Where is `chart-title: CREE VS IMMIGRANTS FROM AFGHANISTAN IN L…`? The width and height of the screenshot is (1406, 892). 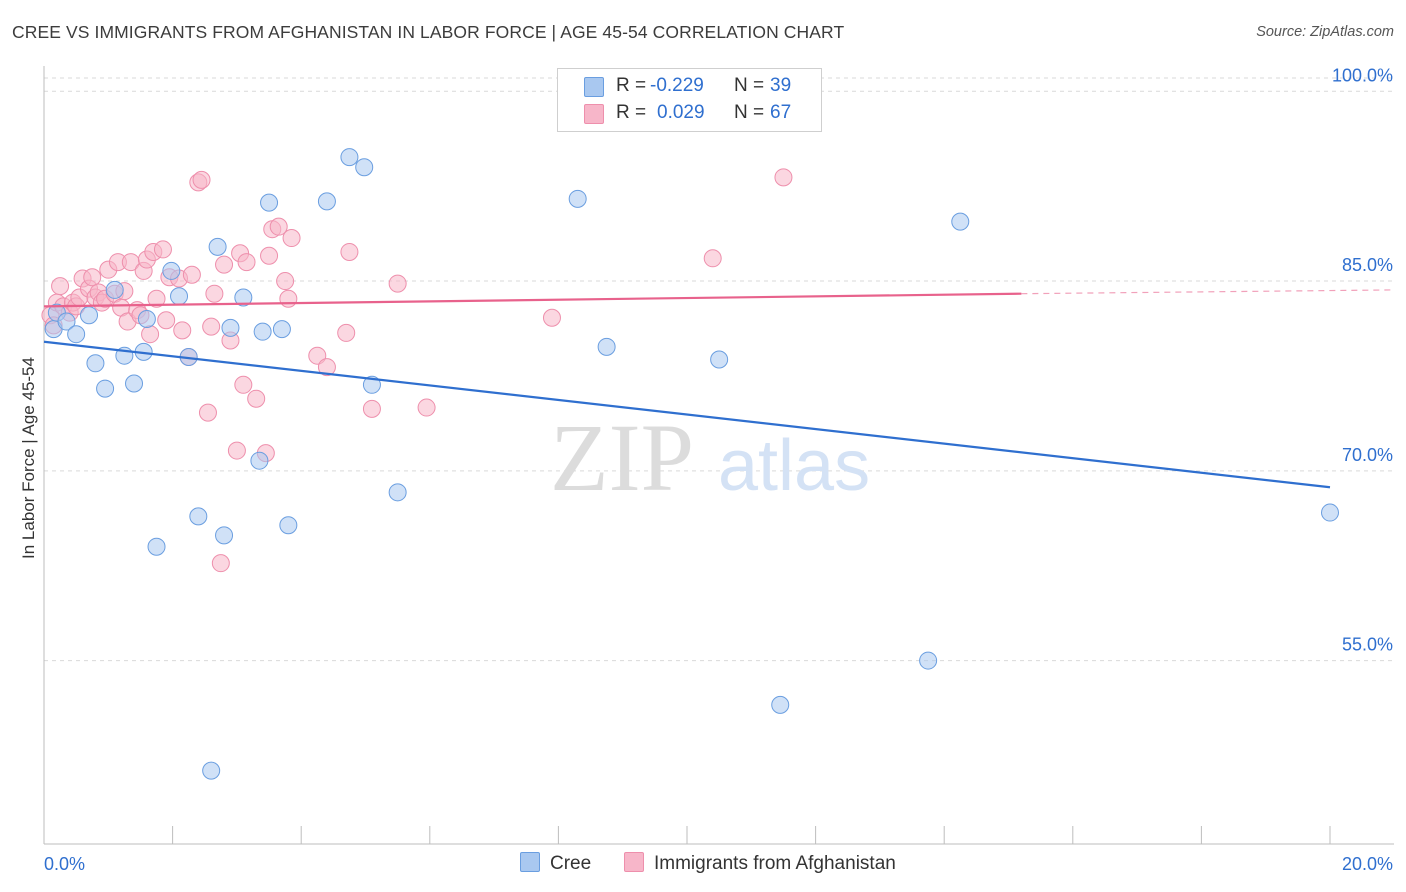 chart-title: CREE VS IMMIGRANTS FROM AFGHANISTAN IN L… is located at coordinates (428, 32).